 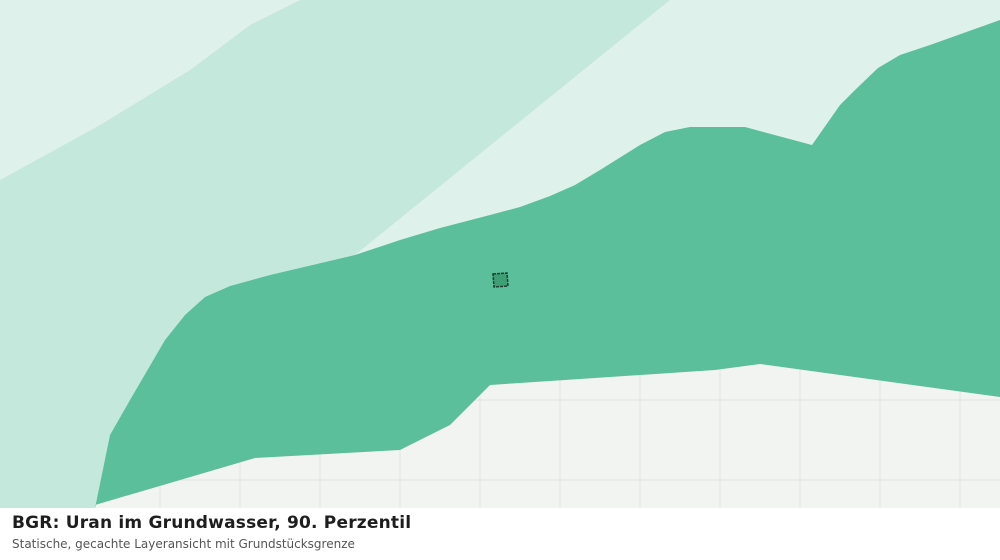 I want to click on parcel-boundary, so click(x=500, y=280).